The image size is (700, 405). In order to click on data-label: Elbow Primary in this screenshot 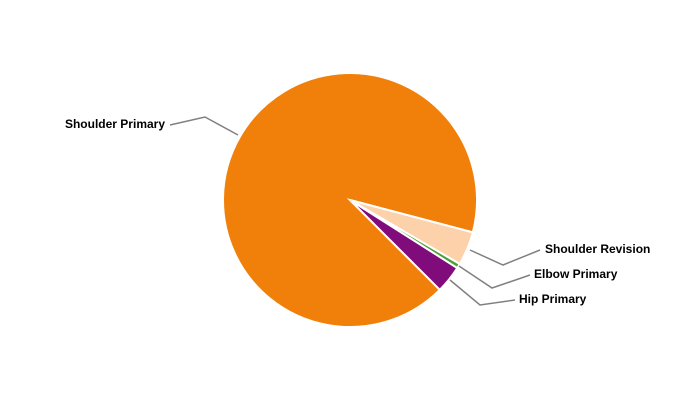, I will do `click(576, 274)`.